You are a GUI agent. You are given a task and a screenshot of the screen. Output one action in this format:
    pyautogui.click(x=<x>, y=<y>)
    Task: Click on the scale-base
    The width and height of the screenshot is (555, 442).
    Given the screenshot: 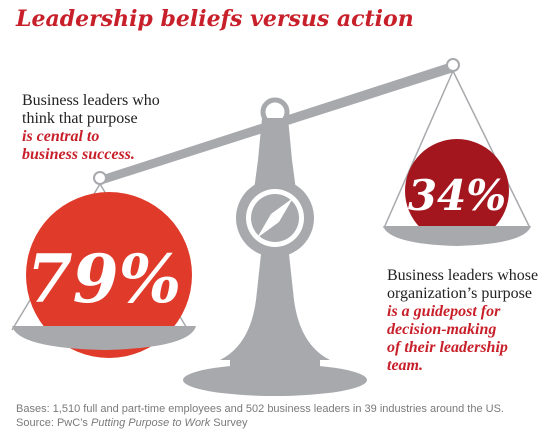 What is the action you would take?
    pyautogui.click(x=275, y=380)
    